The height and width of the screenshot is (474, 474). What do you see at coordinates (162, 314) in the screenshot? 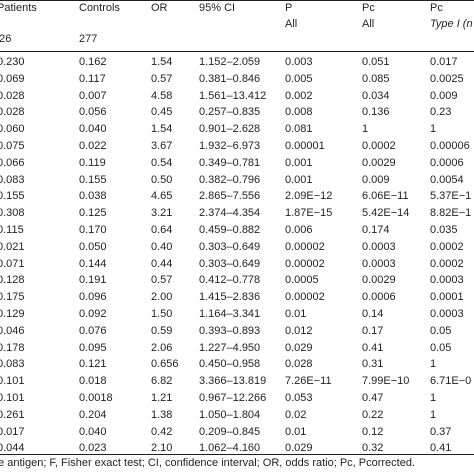
I see `table-cell: 1.50` at bounding box center [162, 314].